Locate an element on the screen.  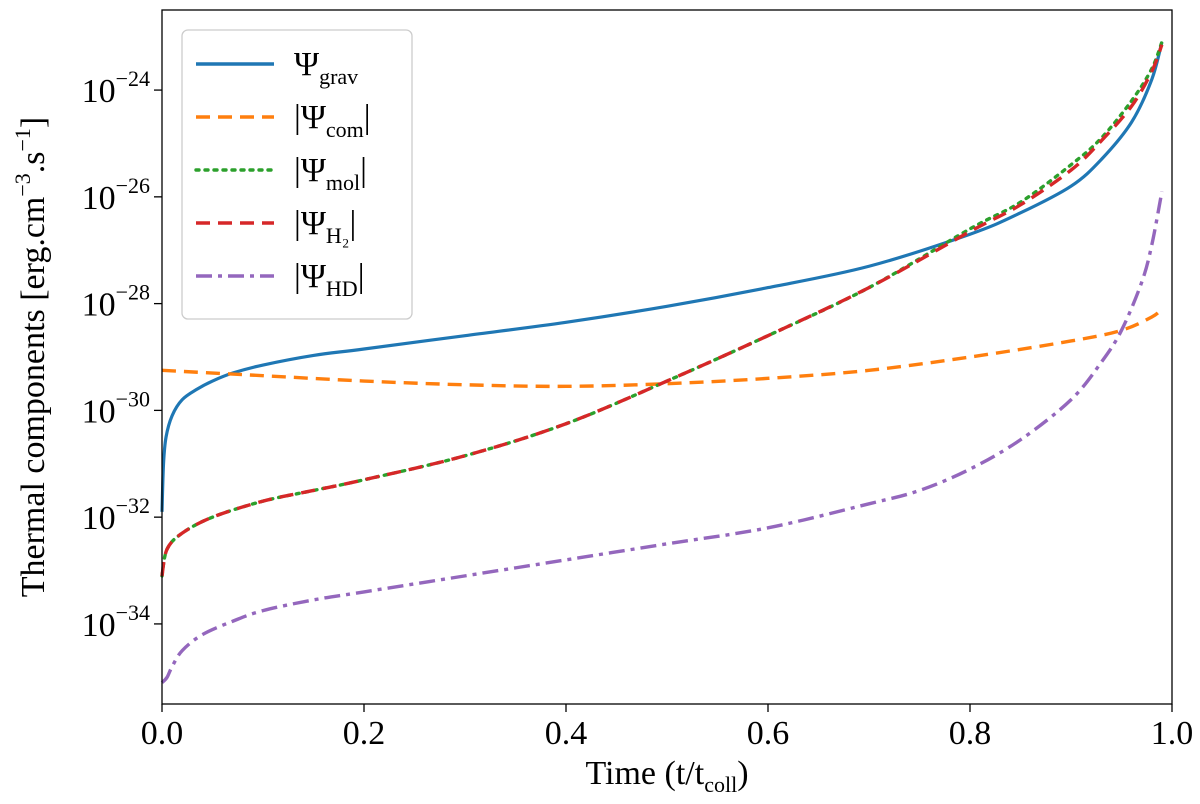
y-axis-title-end: ] is located at coordinates (33, 122).